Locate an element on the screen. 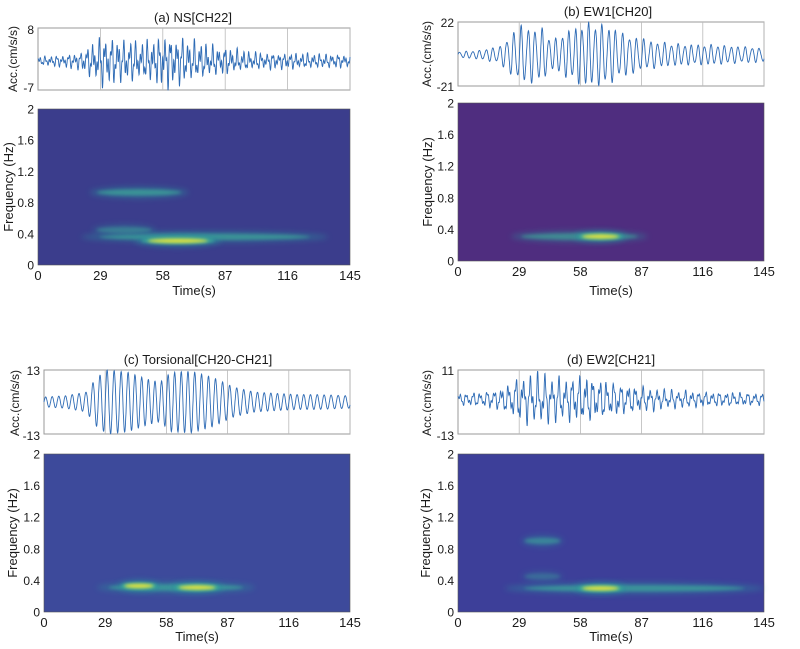 The width and height of the screenshot is (800, 649). accel-title: (c) Torsional[CH20-CH21] is located at coordinates (198, 359).